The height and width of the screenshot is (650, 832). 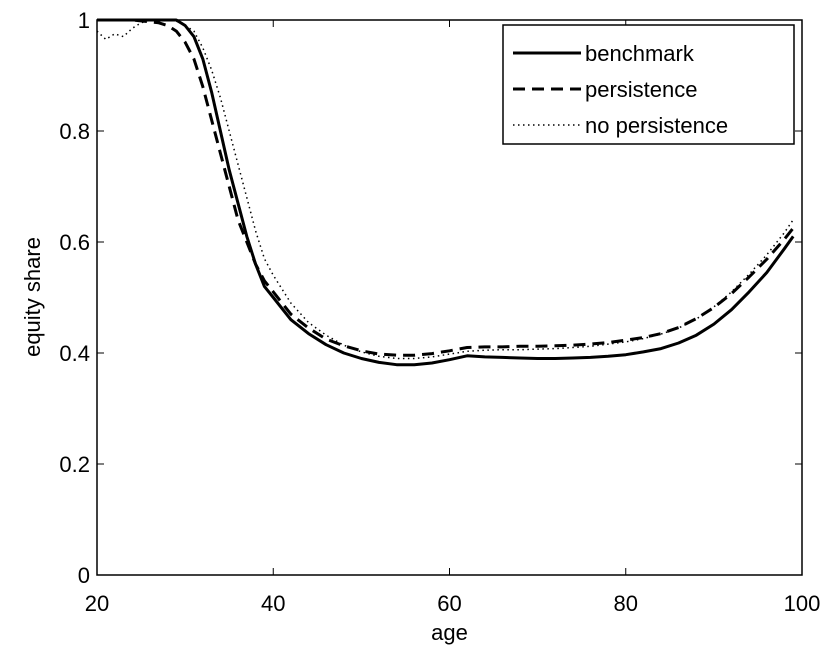 What do you see at coordinates (640, 53) in the screenshot?
I see `legend-label-benchmark: benchmark` at bounding box center [640, 53].